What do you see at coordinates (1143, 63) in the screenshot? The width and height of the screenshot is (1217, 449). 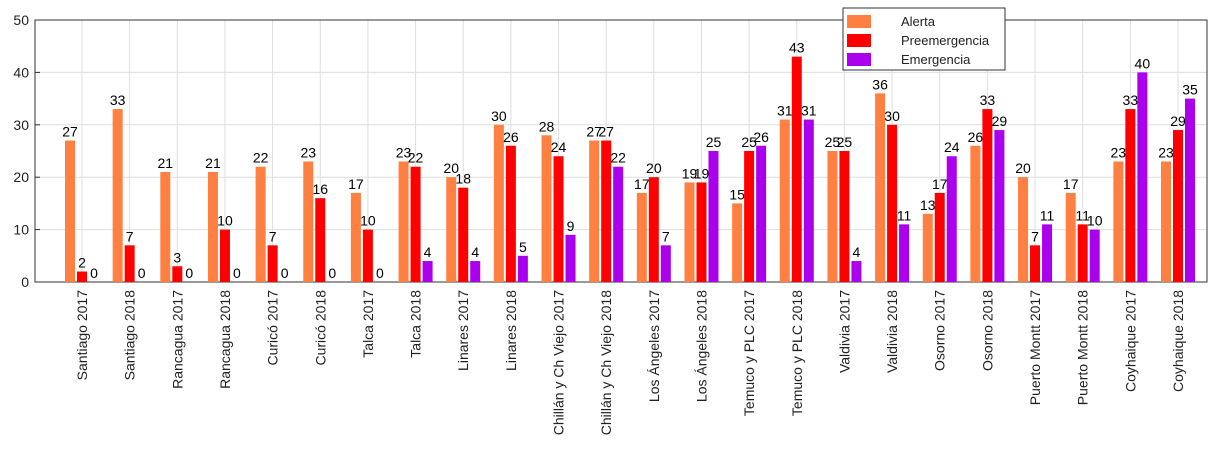 I see `data-label: 40` at bounding box center [1143, 63].